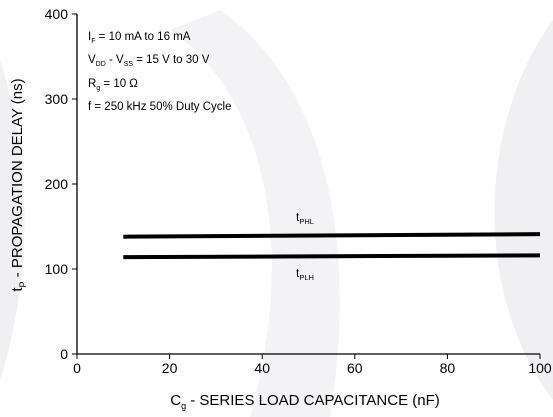  I want to click on x-tick-label: 20, so click(170, 368).